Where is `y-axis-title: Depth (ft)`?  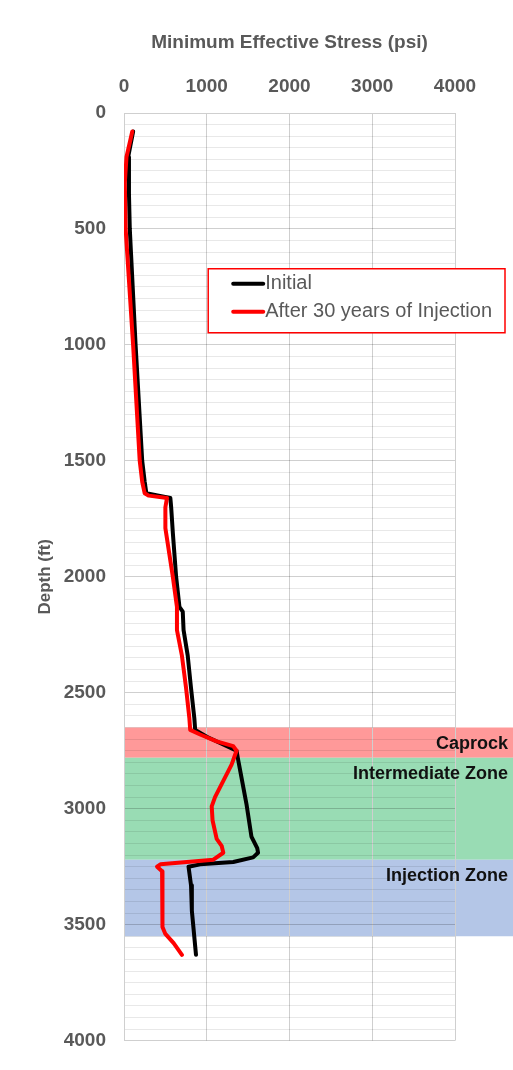
y-axis-title: Depth (ft) is located at coordinates (44, 577).